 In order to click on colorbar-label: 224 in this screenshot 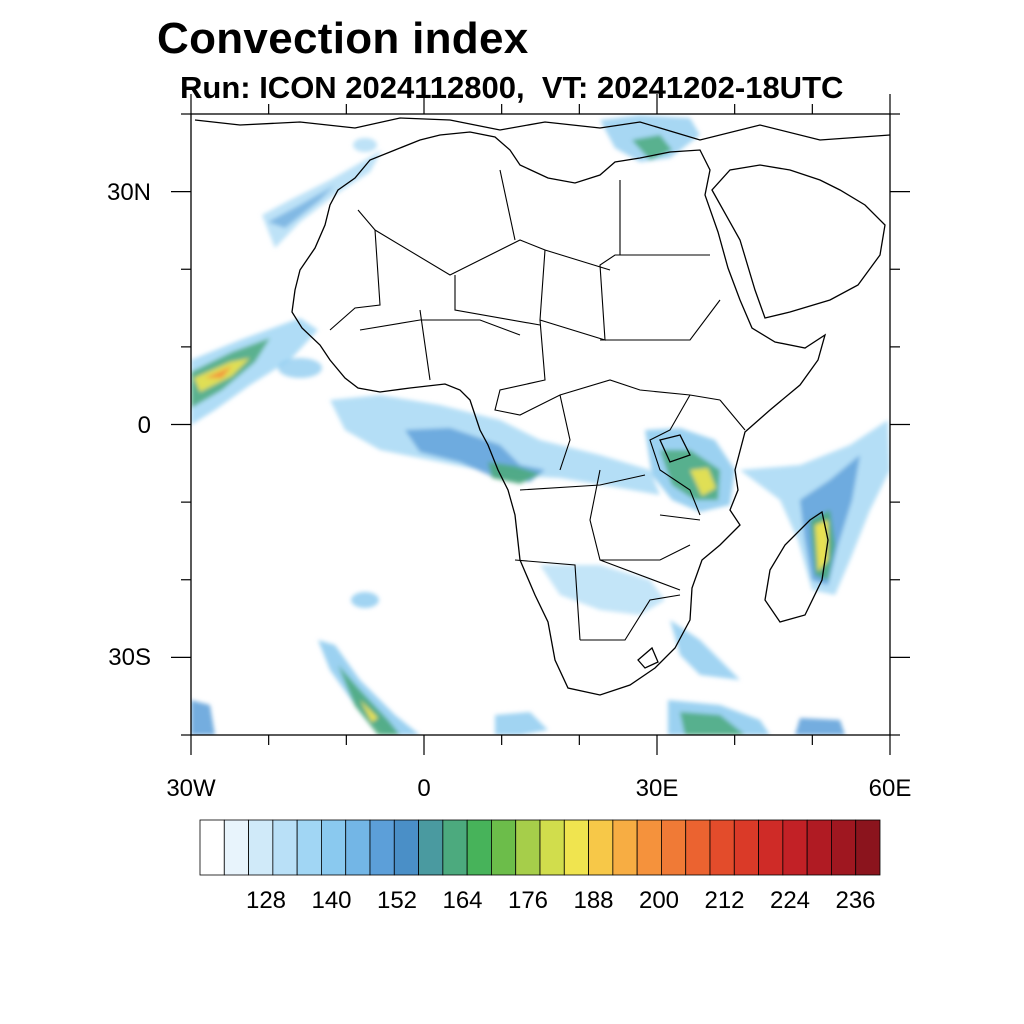, I will do `click(790, 900)`.